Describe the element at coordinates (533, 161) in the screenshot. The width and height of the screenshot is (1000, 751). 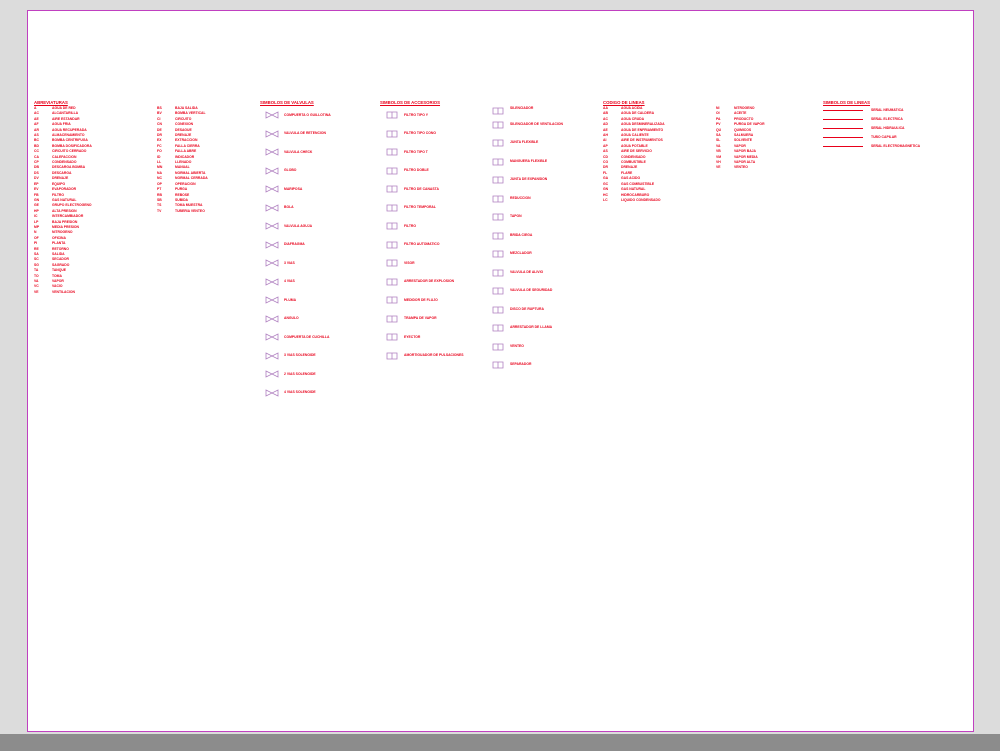
I see `accessory-row: MANGUERA FLEXIBLE` at that location.